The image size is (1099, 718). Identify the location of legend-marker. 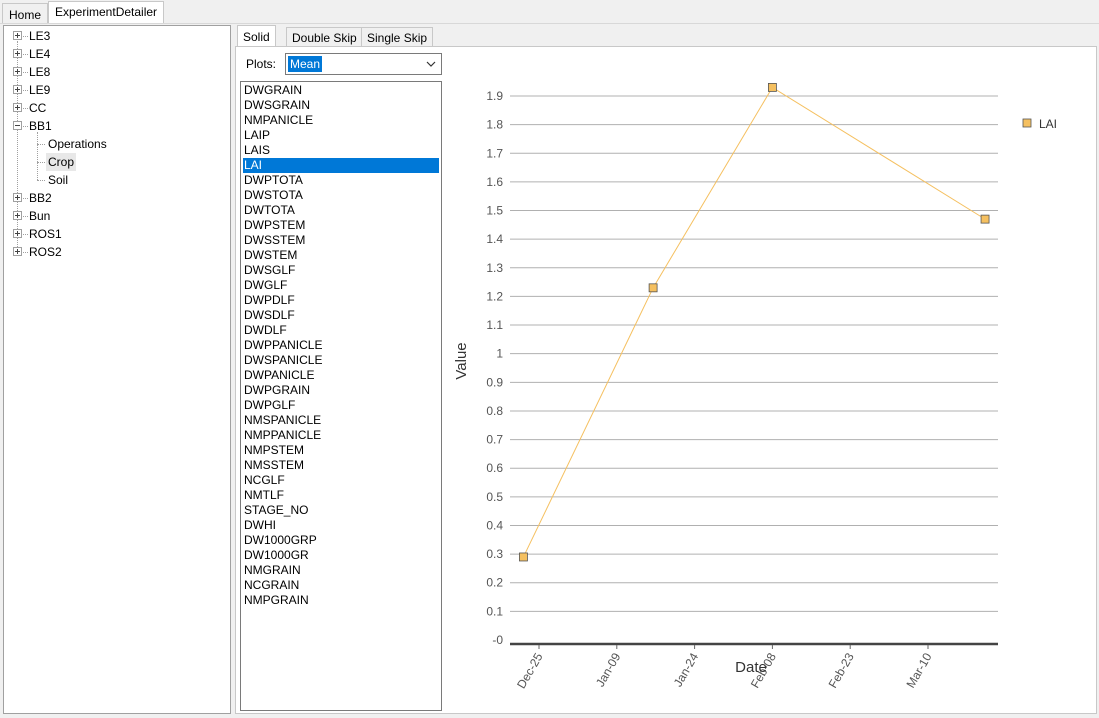
(1027, 123).